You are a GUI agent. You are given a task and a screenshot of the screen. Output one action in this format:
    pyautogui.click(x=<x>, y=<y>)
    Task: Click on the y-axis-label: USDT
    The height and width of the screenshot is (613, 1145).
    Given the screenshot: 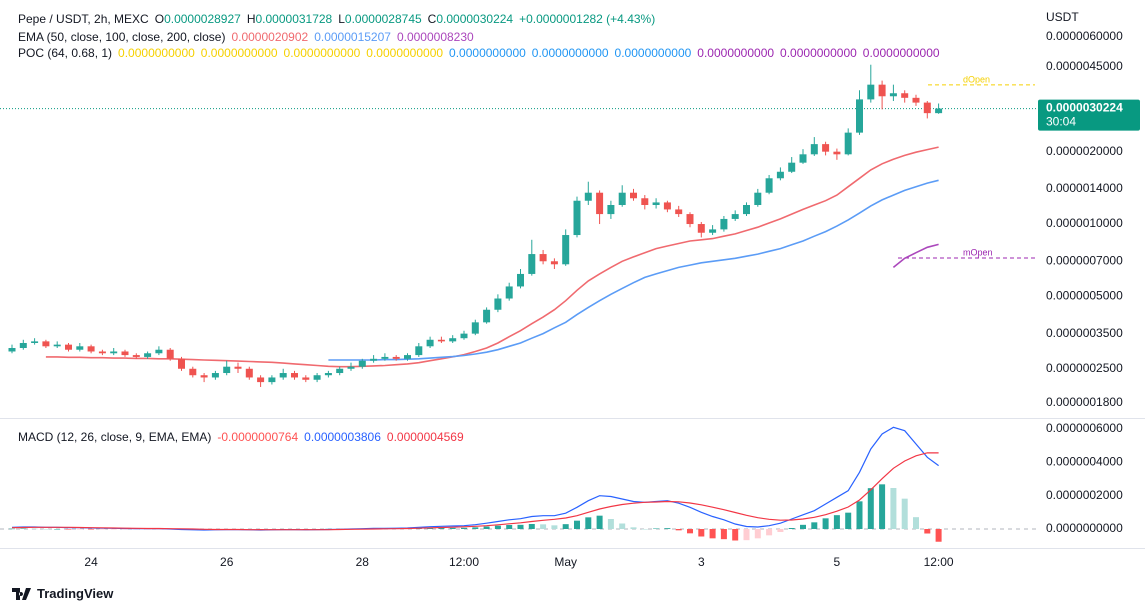 What is the action you would take?
    pyautogui.click(x=1062, y=17)
    